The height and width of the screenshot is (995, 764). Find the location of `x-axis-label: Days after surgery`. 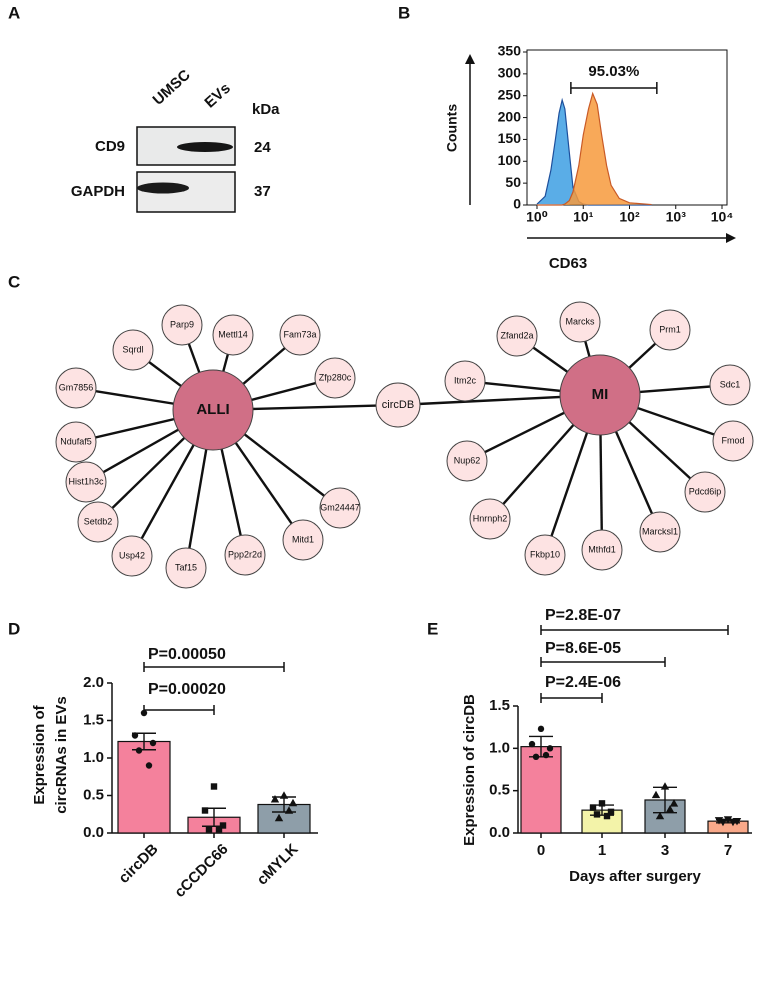

x-axis-label: Days after surgery is located at coordinates (635, 876).